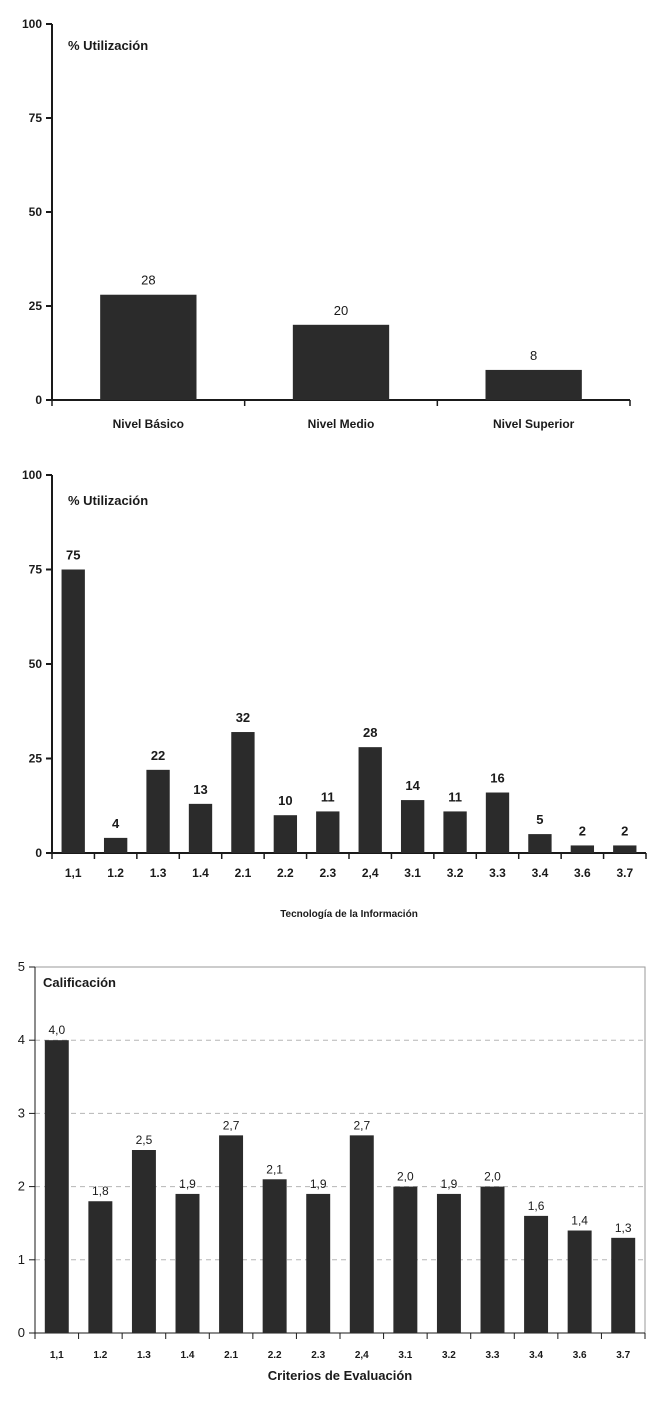 The height and width of the screenshot is (1410, 651). I want to click on x-tick-label: 1.2, so click(100, 1355).